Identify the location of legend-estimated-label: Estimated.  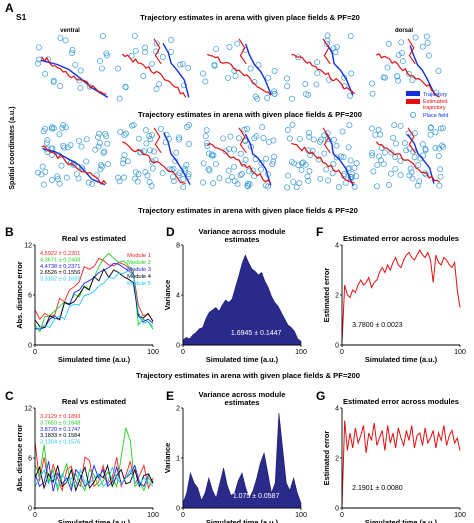
(435, 102).